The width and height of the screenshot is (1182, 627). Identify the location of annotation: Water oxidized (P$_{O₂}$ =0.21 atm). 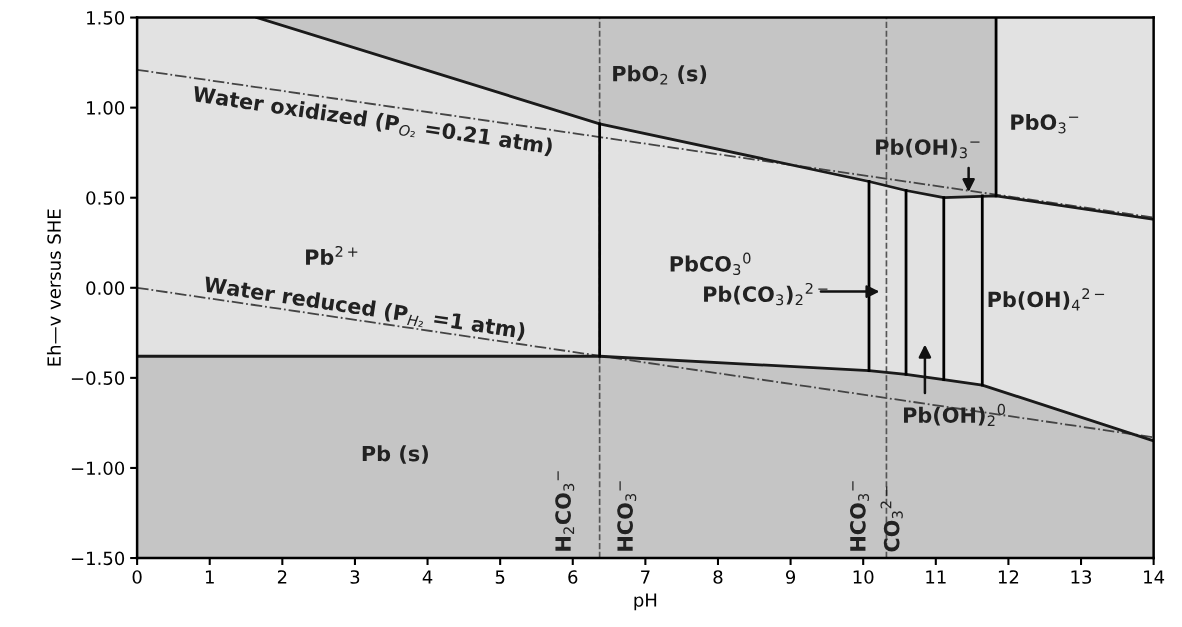
(372, 121).